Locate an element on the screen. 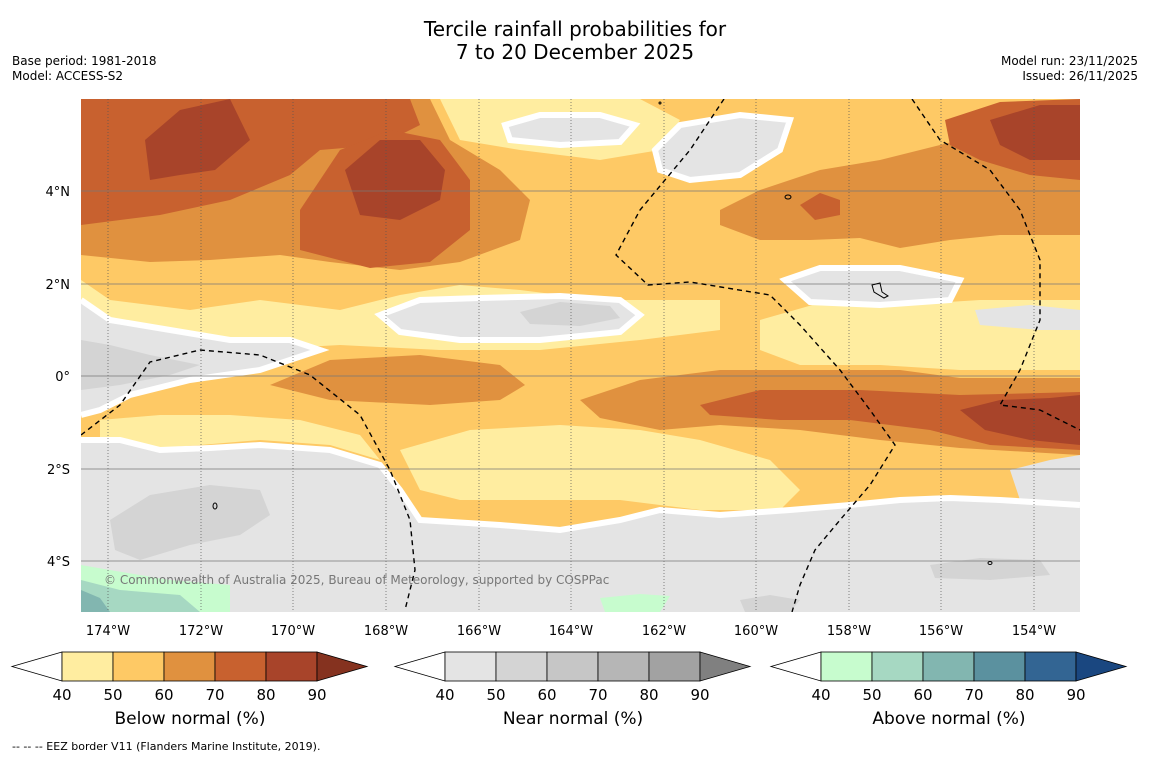  x-tick: 164°W is located at coordinates (571, 631).